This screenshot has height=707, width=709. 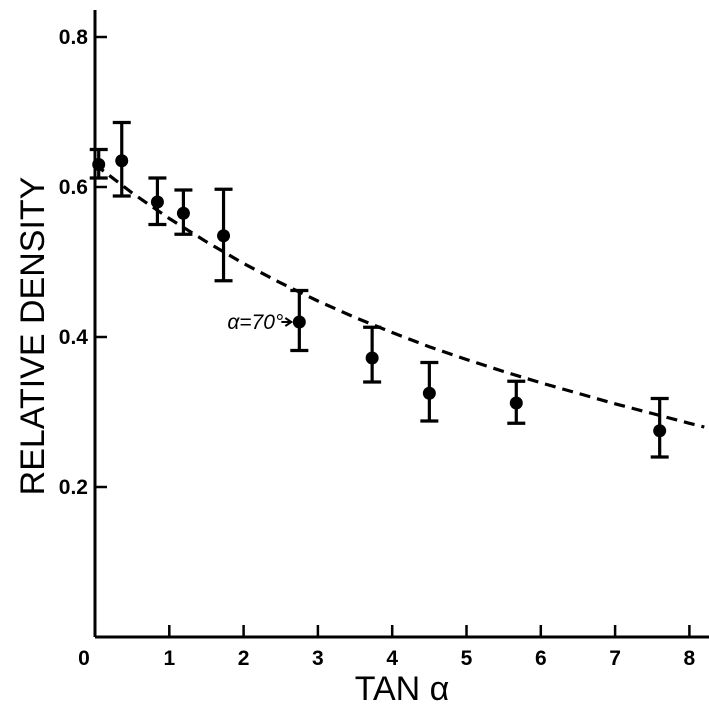 I want to click on annotation-alpha-70: α=70°, so click(x=255, y=322).